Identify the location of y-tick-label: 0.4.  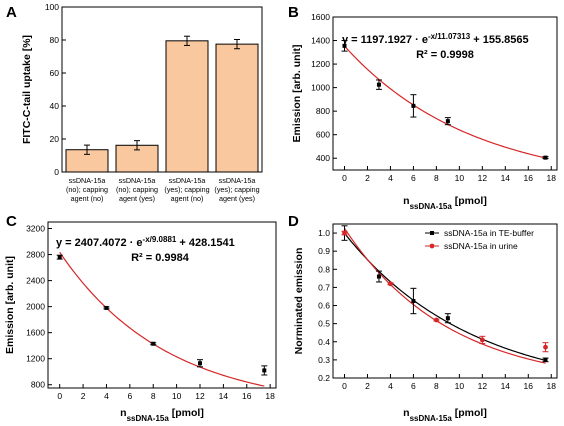
(324, 342).